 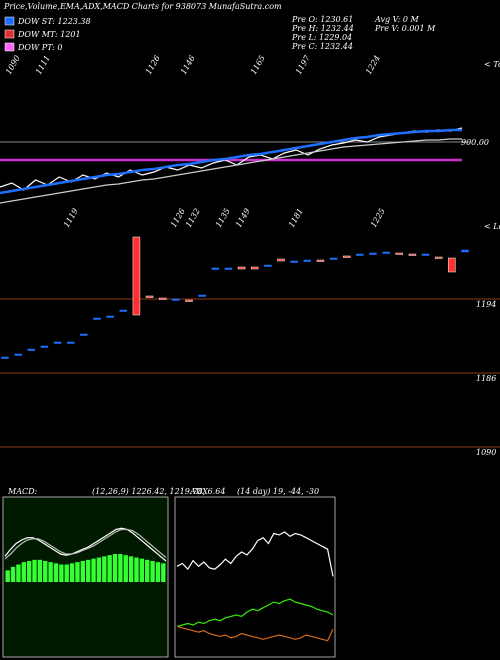 I want to click on panel-subtitle: (12,26,9) 1226.42, 1219.78, 6.64, so click(x=158, y=491).